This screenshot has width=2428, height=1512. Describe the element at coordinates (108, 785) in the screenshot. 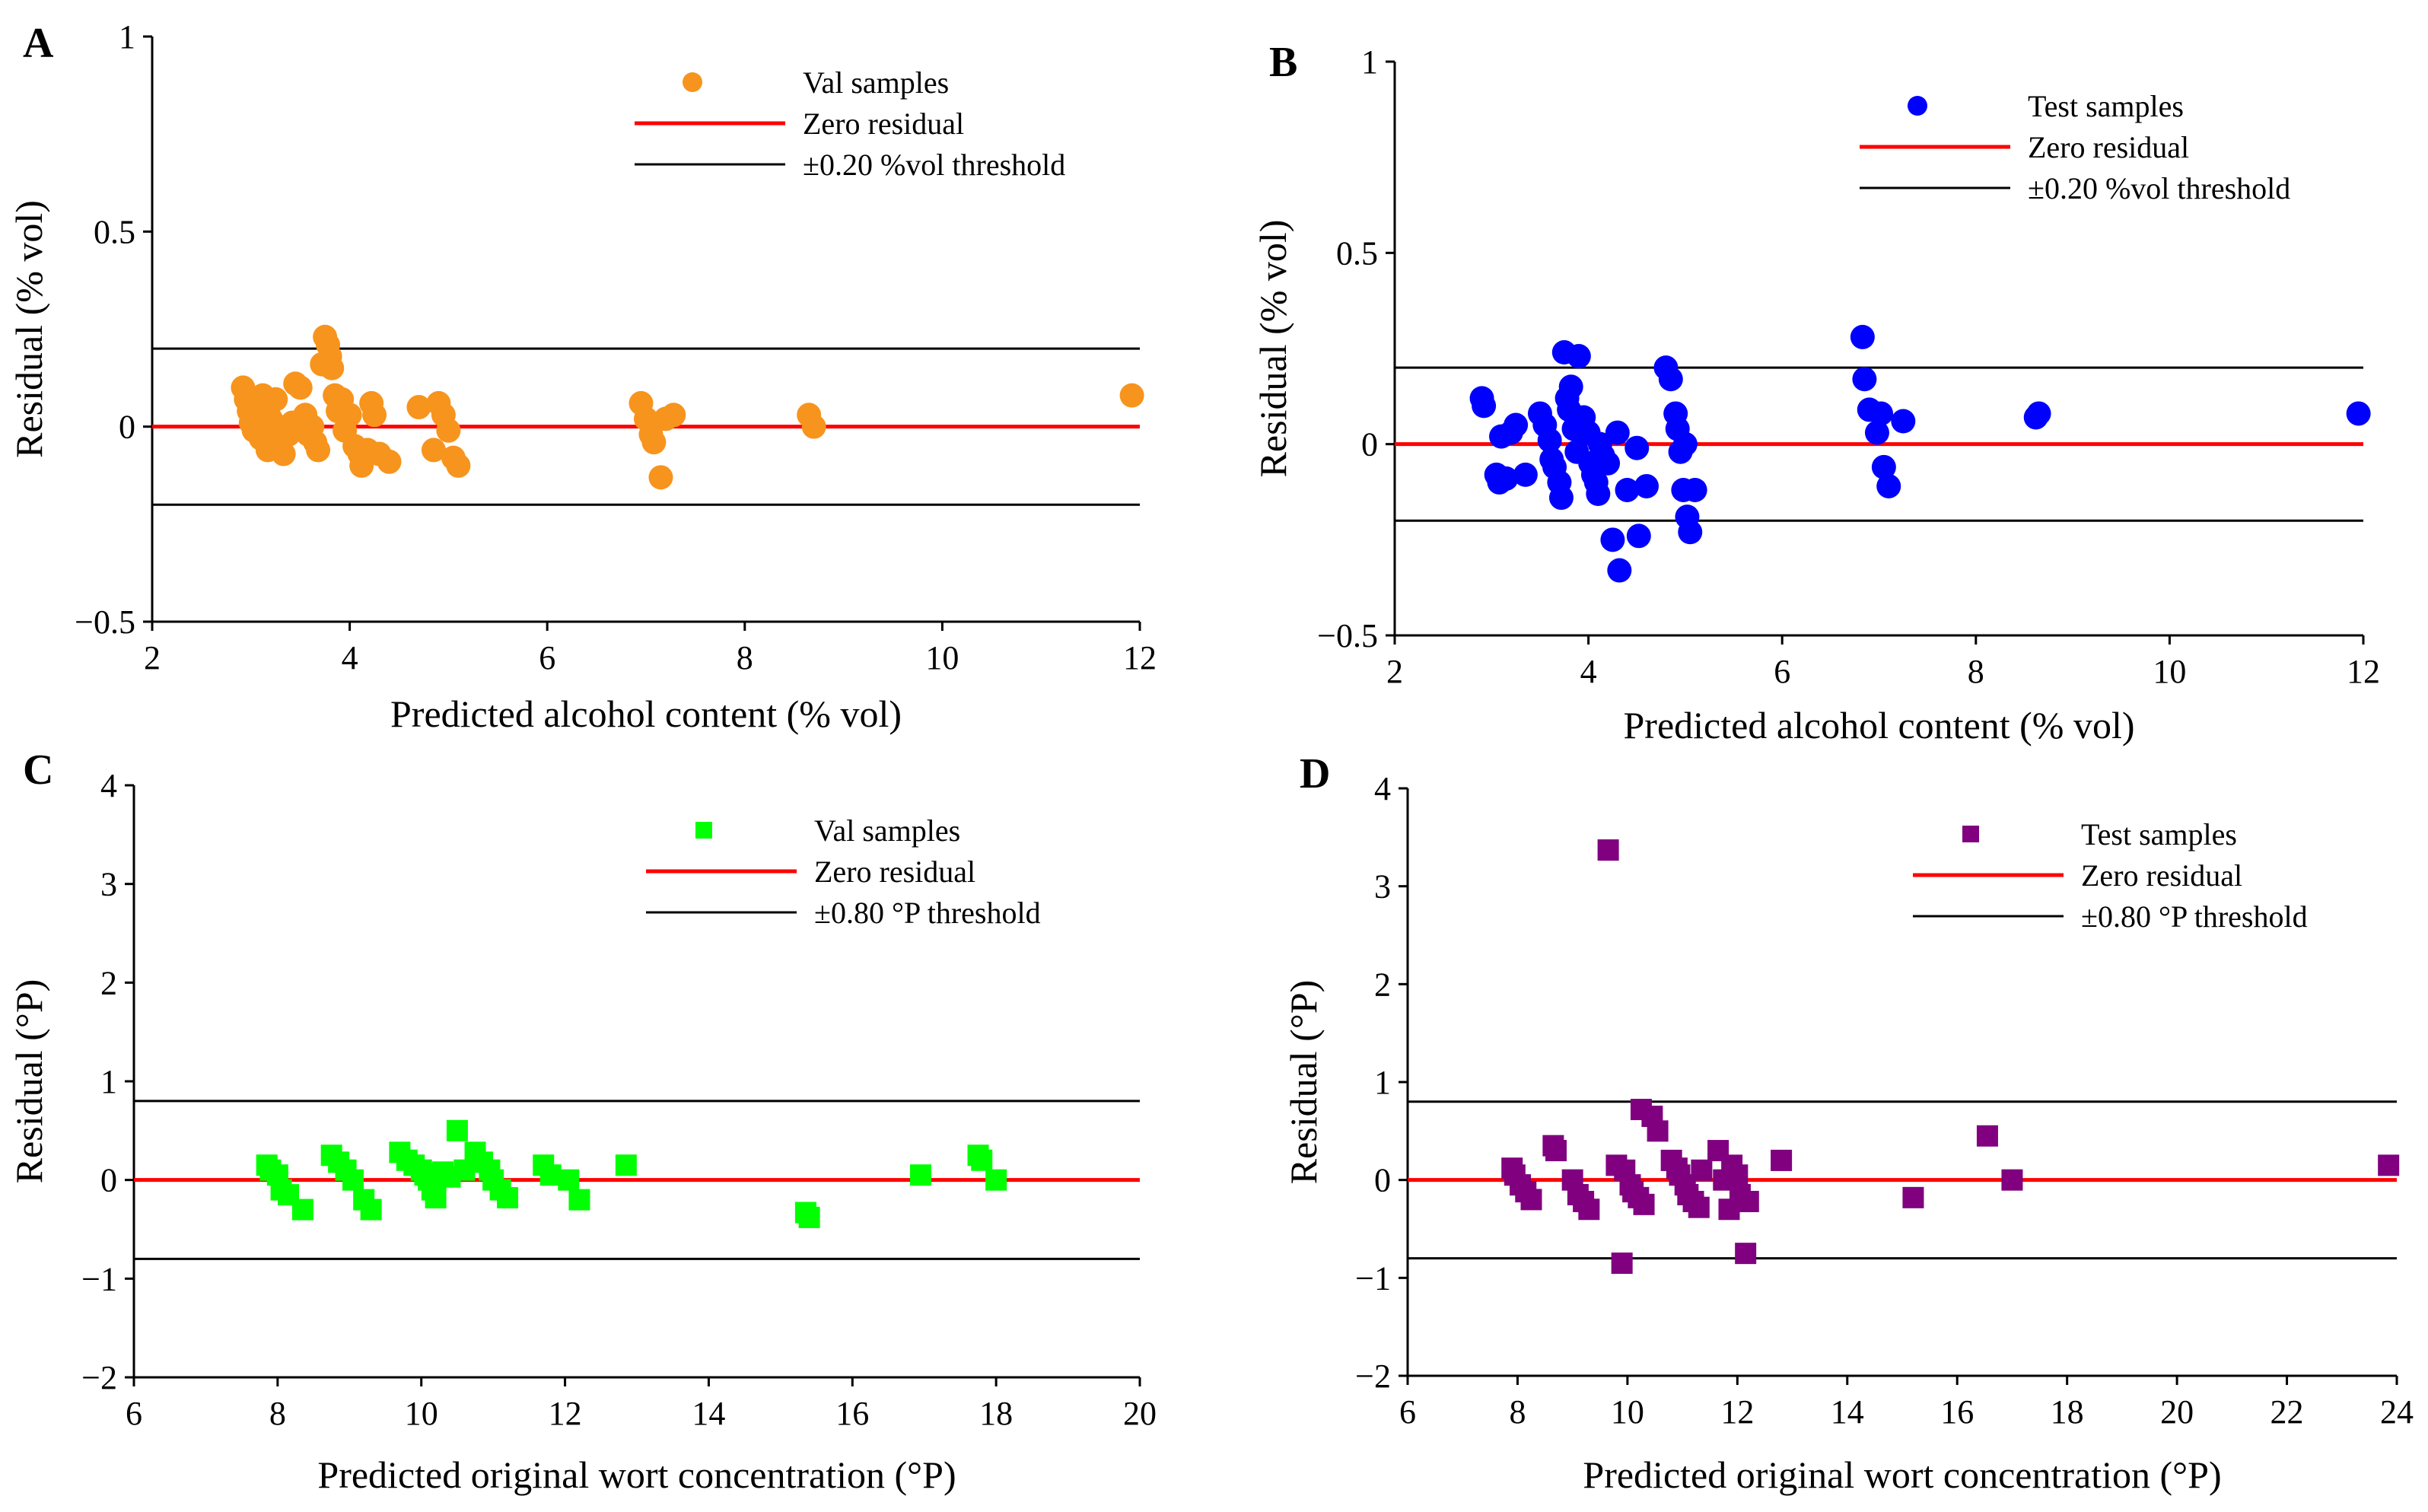

I see `y-tick-label: 4` at that location.